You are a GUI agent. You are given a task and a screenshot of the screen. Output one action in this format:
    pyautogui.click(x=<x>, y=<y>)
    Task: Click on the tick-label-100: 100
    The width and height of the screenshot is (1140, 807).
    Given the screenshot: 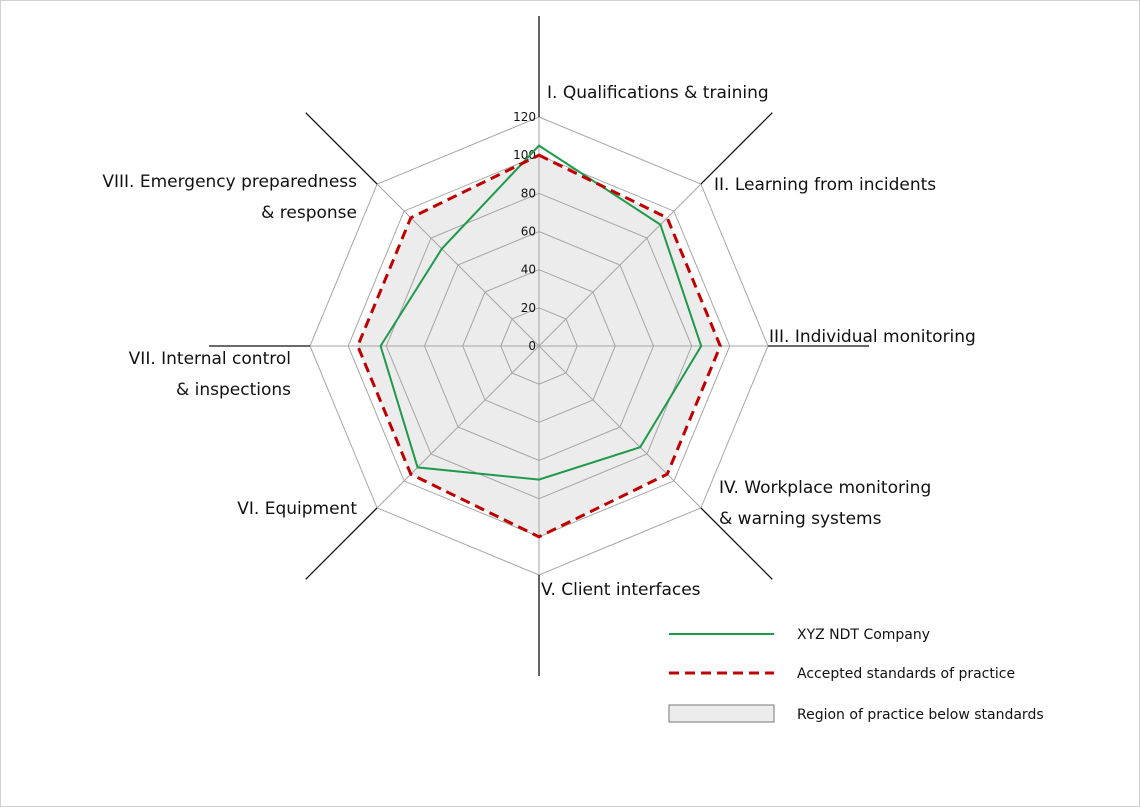 What is the action you would take?
    pyautogui.click(x=524, y=155)
    